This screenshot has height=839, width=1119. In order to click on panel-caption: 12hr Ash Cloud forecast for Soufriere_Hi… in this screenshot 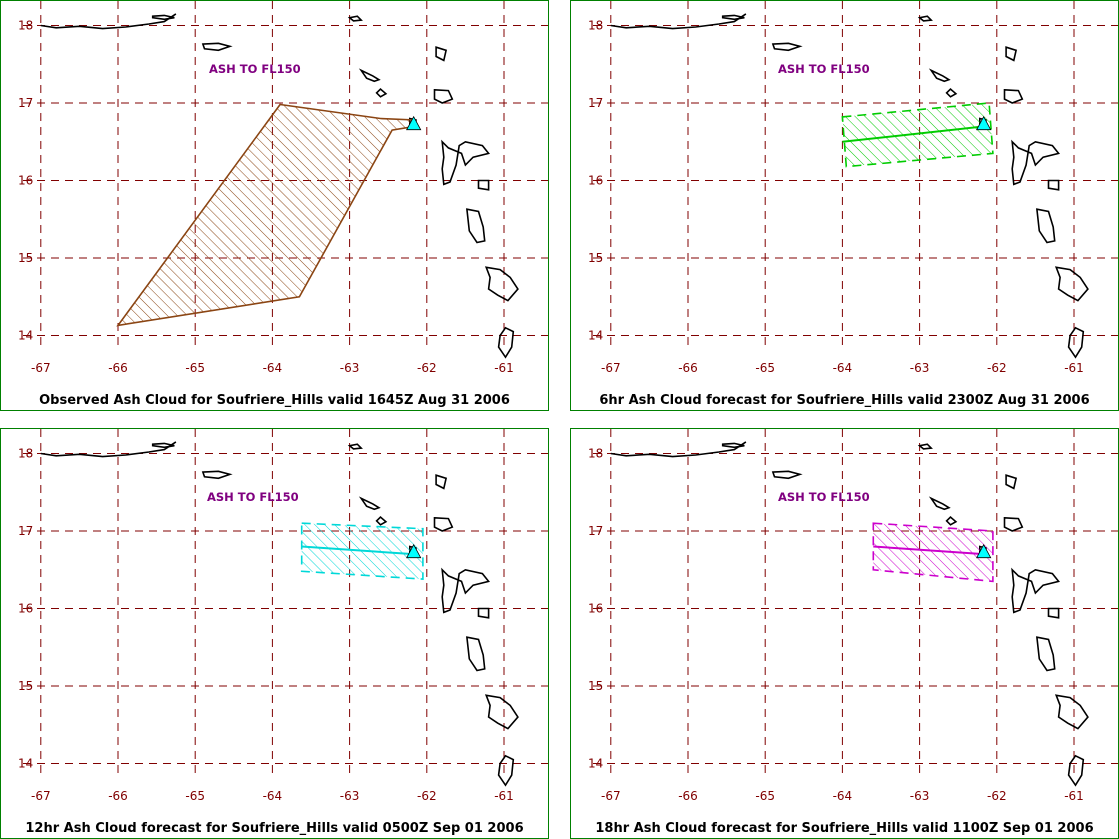, I will do `click(274, 828)`.